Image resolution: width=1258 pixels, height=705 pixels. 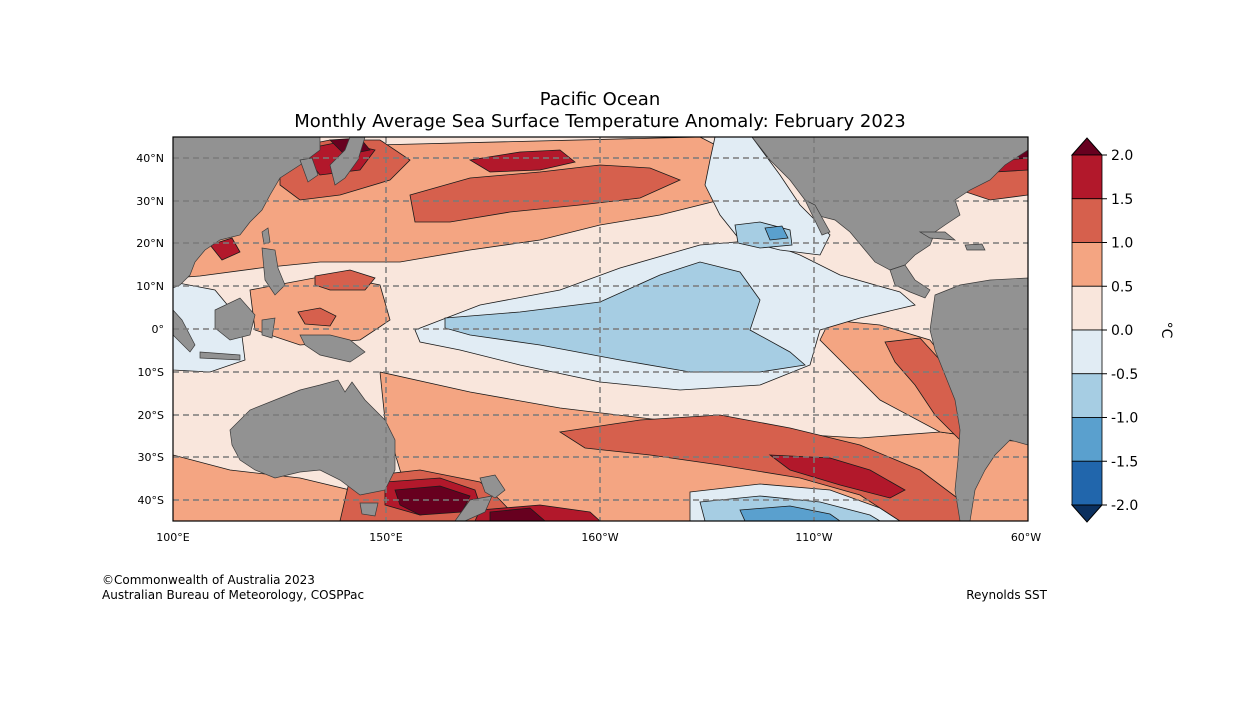 What do you see at coordinates (151, 457) in the screenshot?
I see `lat-label: 30°S` at bounding box center [151, 457].